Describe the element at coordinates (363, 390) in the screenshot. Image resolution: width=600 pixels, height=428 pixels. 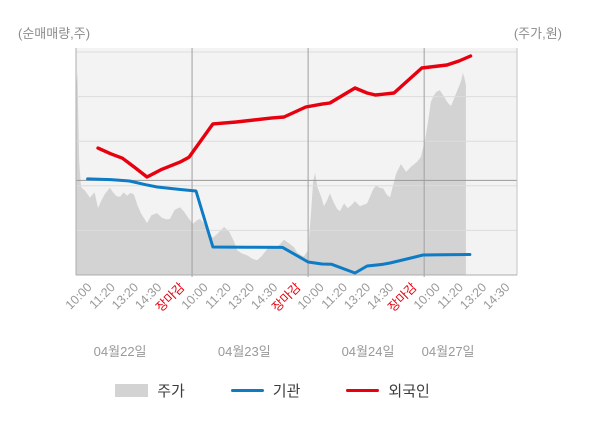
I see `foreigner-line-swatch` at that location.